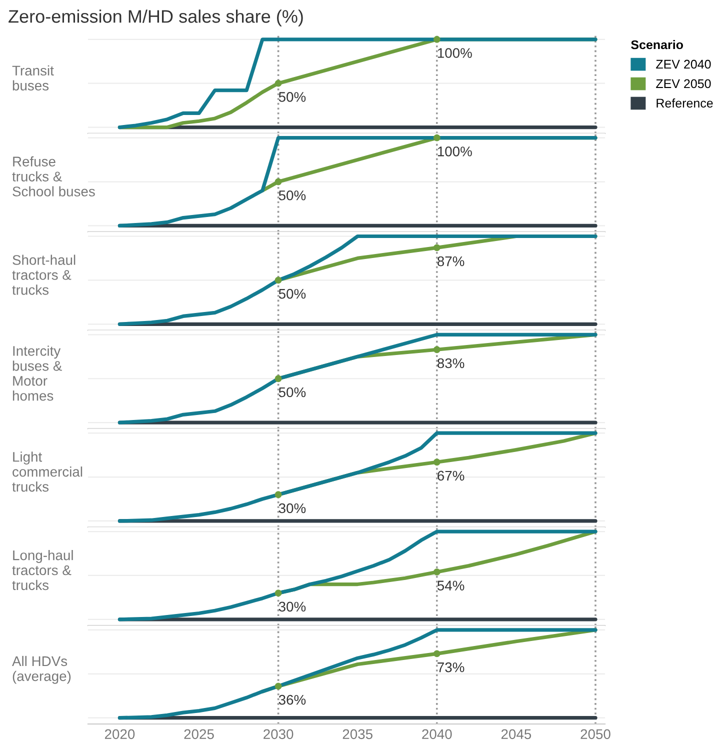 This screenshot has height=746, width=718. Describe the element at coordinates (451, 667) in the screenshot. I see `data-label: 73%` at that location.